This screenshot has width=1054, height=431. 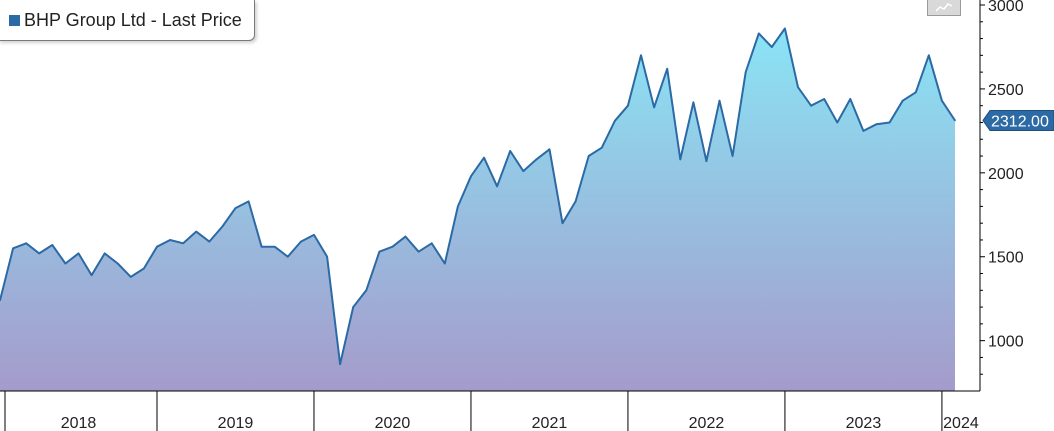 I want to click on y-tick-label: 2000, so click(x=1006, y=174).